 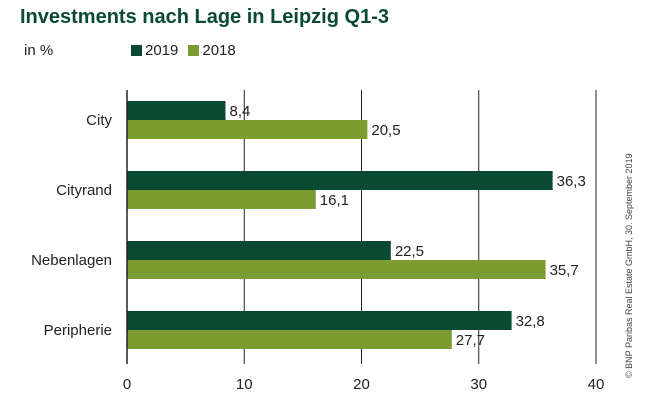 What do you see at coordinates (596, 384) in the screenshot?
I see `x-tick-label-40: 40` at bounding box center [596, 384].